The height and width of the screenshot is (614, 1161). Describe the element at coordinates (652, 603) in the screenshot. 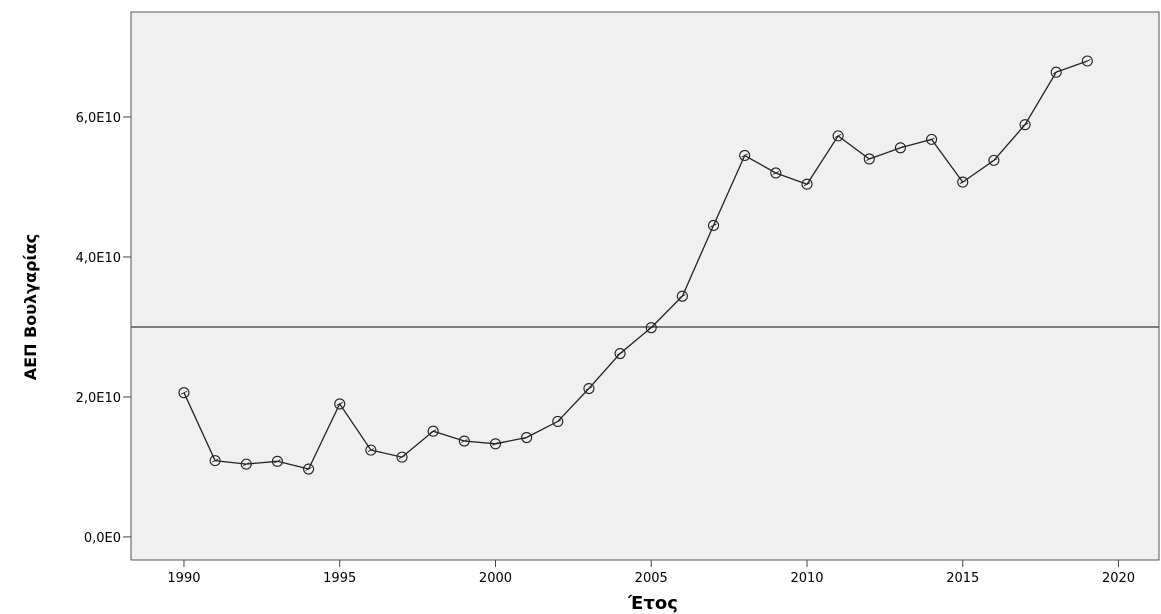

I see `x-axis-title: Έτος` at that location.